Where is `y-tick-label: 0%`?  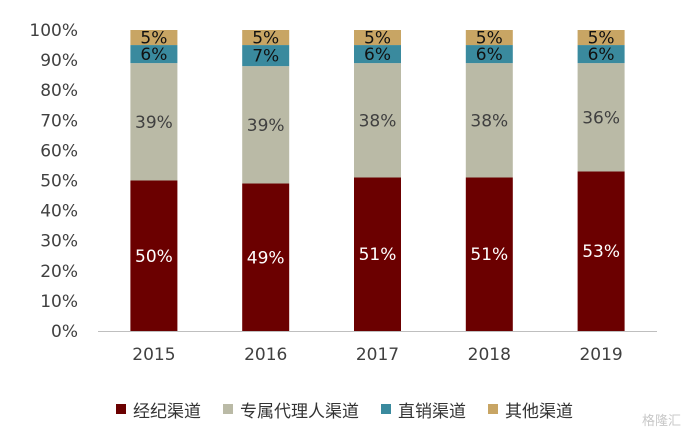
y-tick-label: 0% is located at coordinates (64, 332).